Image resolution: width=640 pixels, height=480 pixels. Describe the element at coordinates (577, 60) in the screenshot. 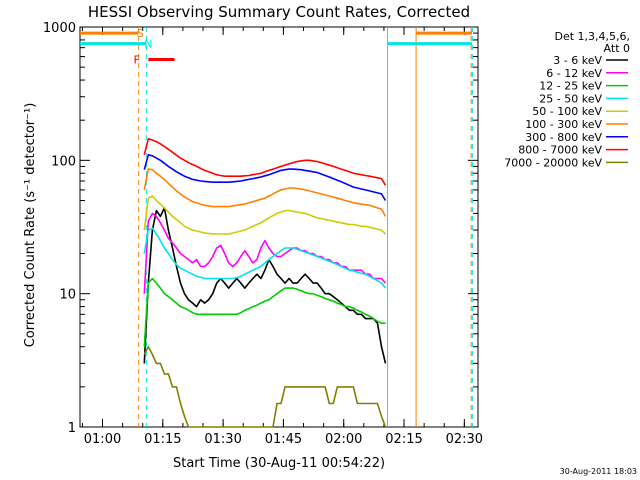

I see `legend-label: 3 - 6 keV` at that location.